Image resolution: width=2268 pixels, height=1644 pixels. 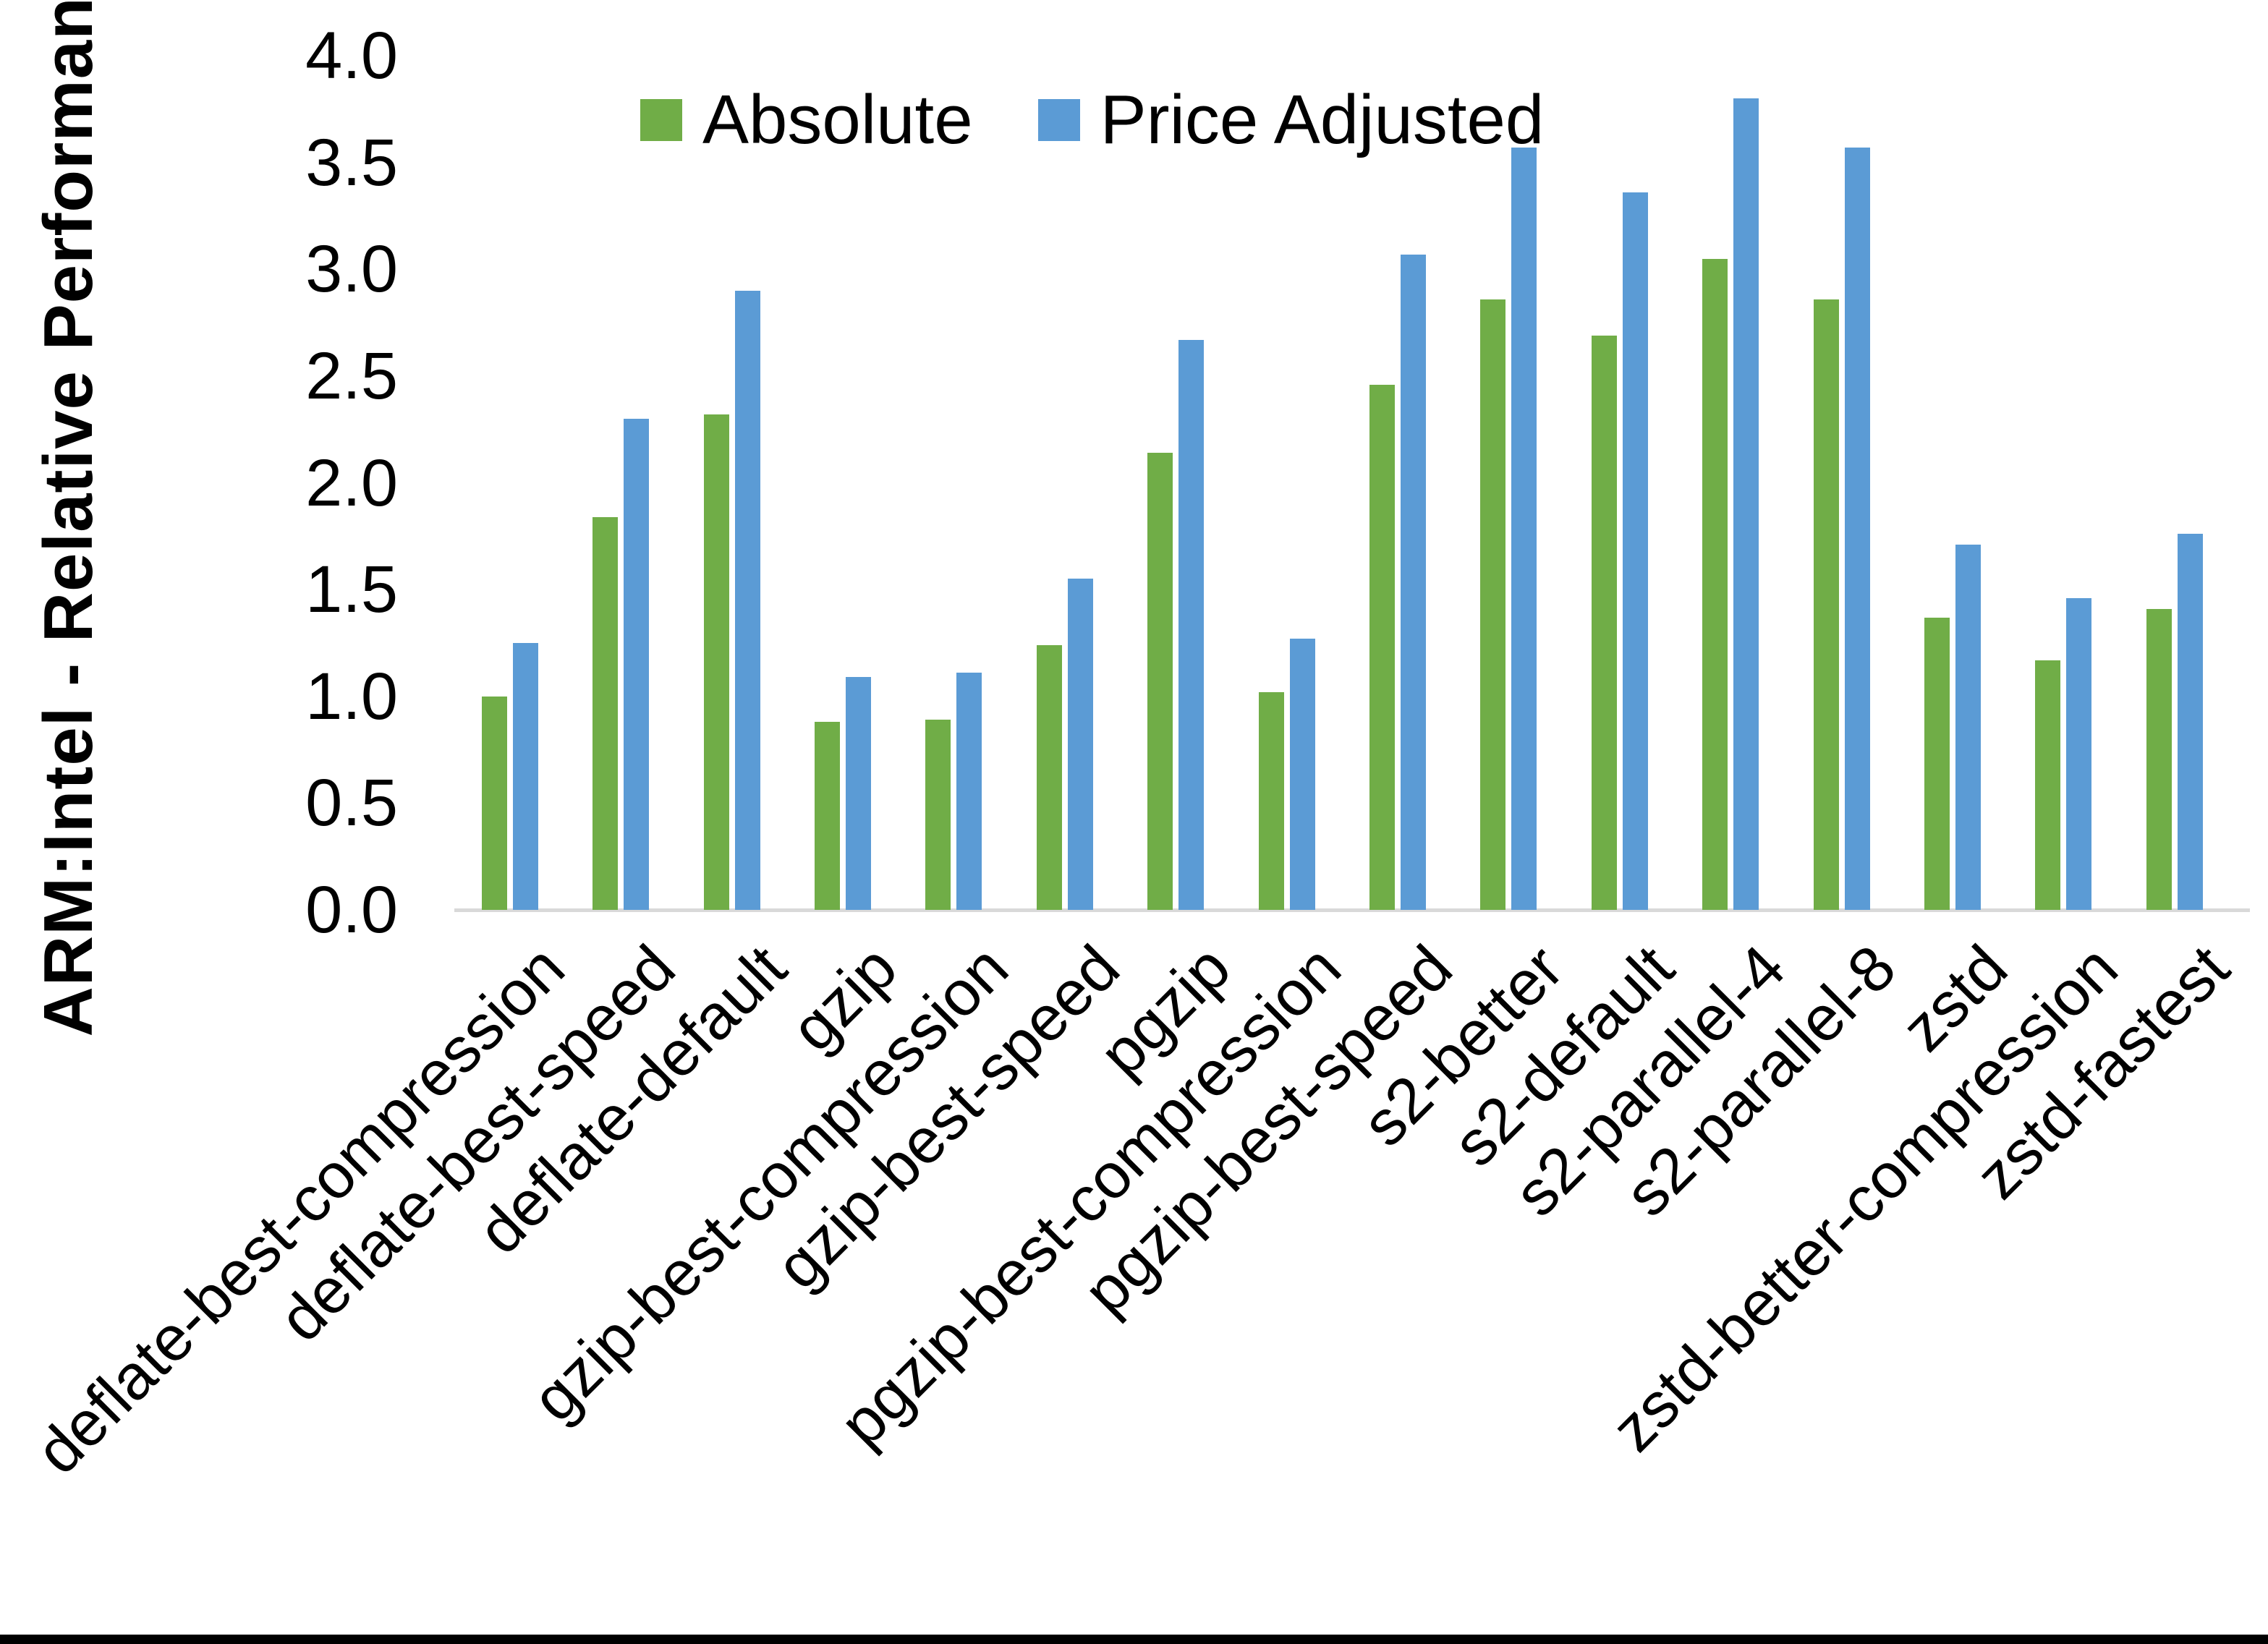 I want to click on y-tick-label: 0.5, so click(x=351, y=803).